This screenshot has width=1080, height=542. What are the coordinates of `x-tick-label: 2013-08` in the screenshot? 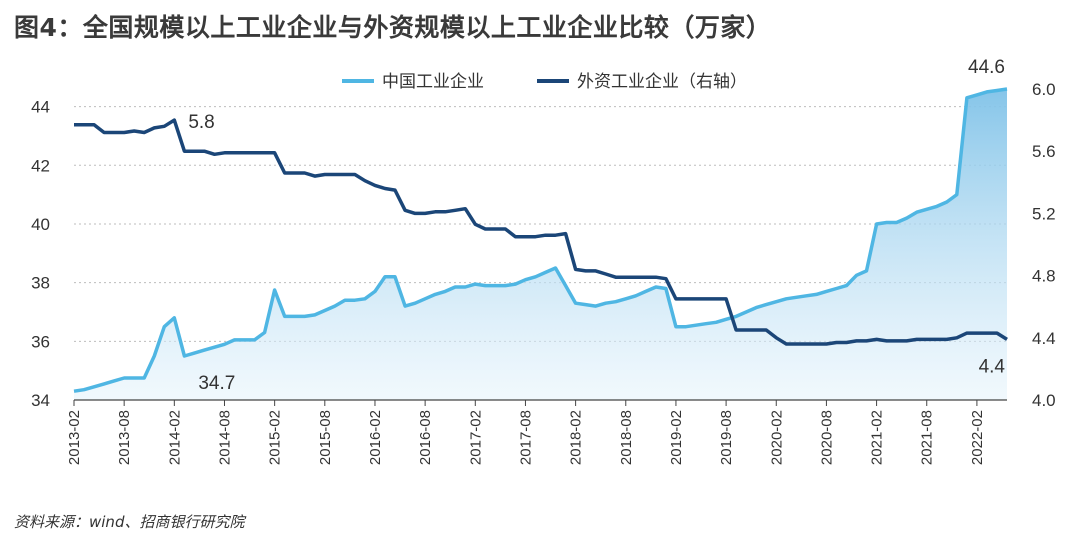 It's located at (124, 437).